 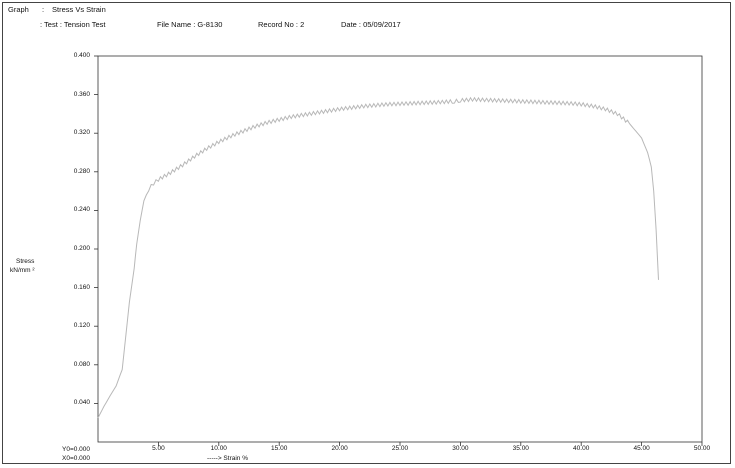 What do you see at coordinates (339, 448) in the screenshot?
I see `x-tick-label: 20.00` at bounding box center [339, 448].